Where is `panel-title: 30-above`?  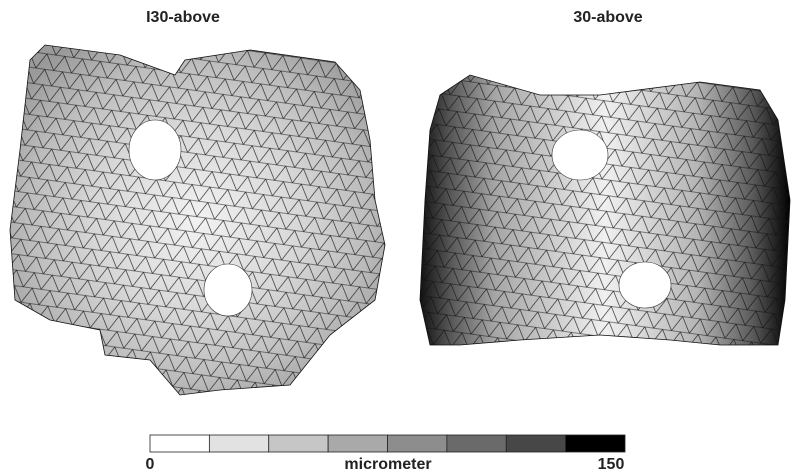 panel-title: 30-above is located at coordinates (607, 17).